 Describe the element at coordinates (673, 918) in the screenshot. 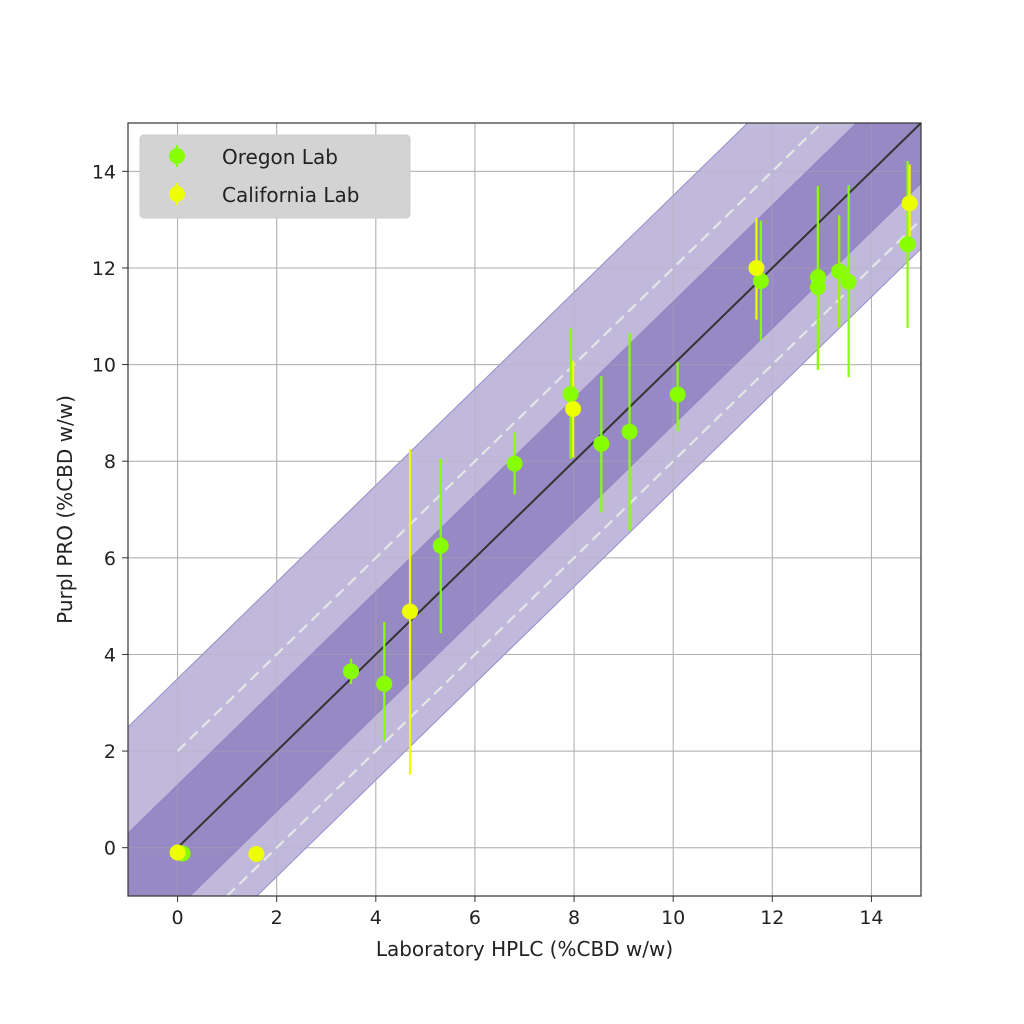

I see `x-tick-label: 10` at that location.